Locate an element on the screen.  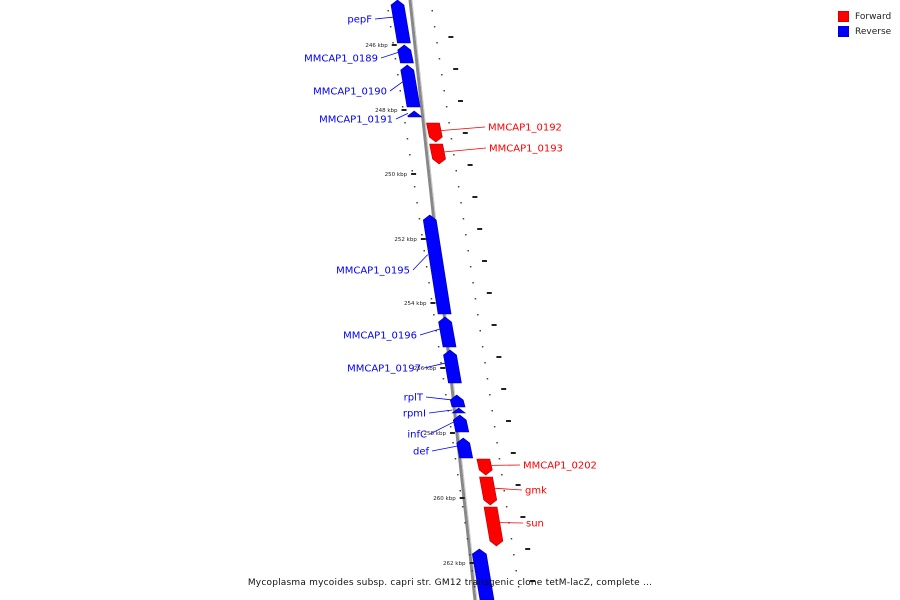
gene-label-MMCAP1_0202: MMCAP1_0202 is located at coordinates (560, 466).